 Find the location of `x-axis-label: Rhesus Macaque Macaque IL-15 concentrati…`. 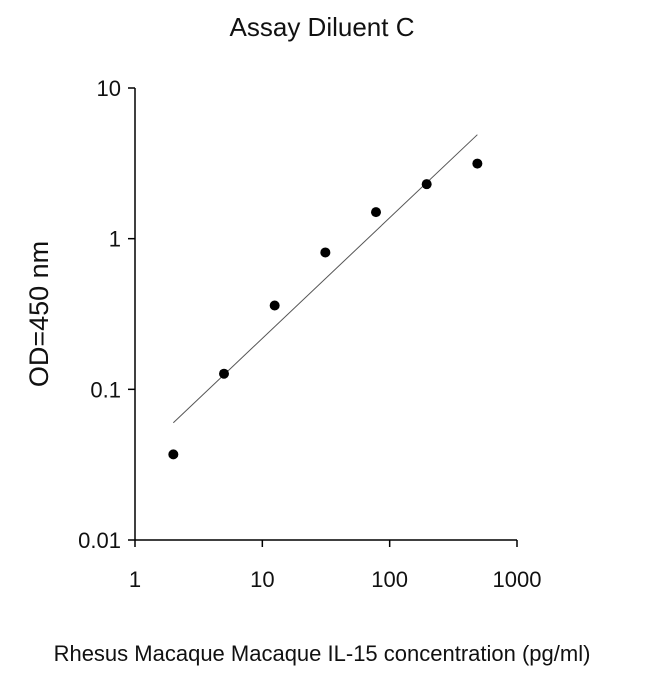

x-axis-label: Rhesus Macaque Macaque IL-15 concentrati… is located at coordinates (322, 653).